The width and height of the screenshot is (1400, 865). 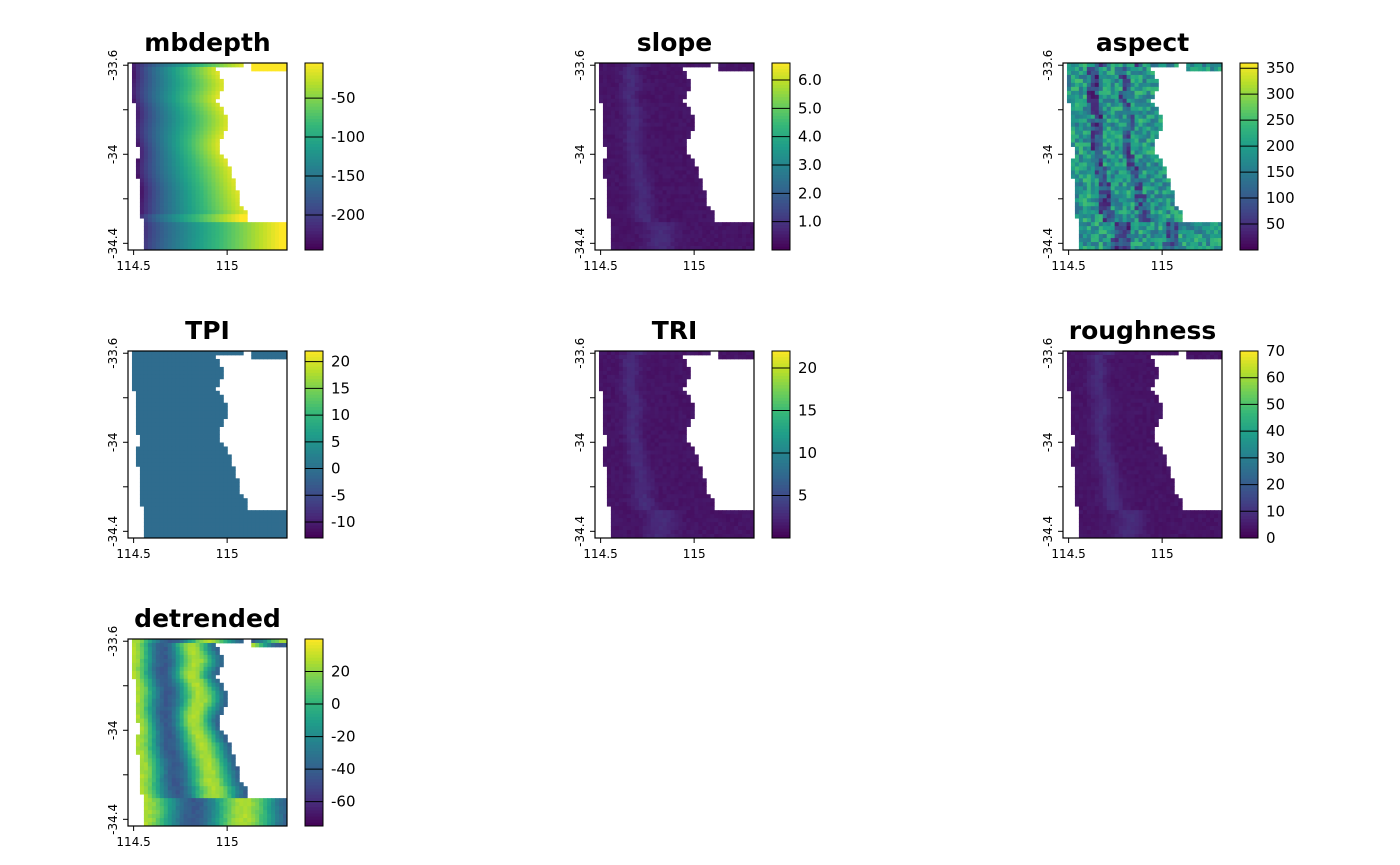 What do you see at coordinates (343, 769) in the screenshot?
I see `colorbar-tick-label: -40` at bounding box center [343, 769].